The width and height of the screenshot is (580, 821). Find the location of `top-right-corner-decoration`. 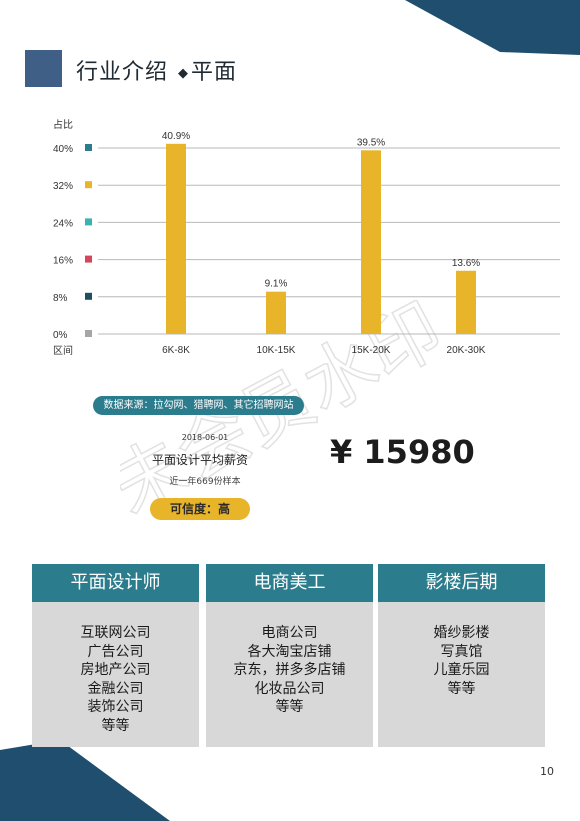

top-right-corner-decoration is located at coordinates (492, 27).